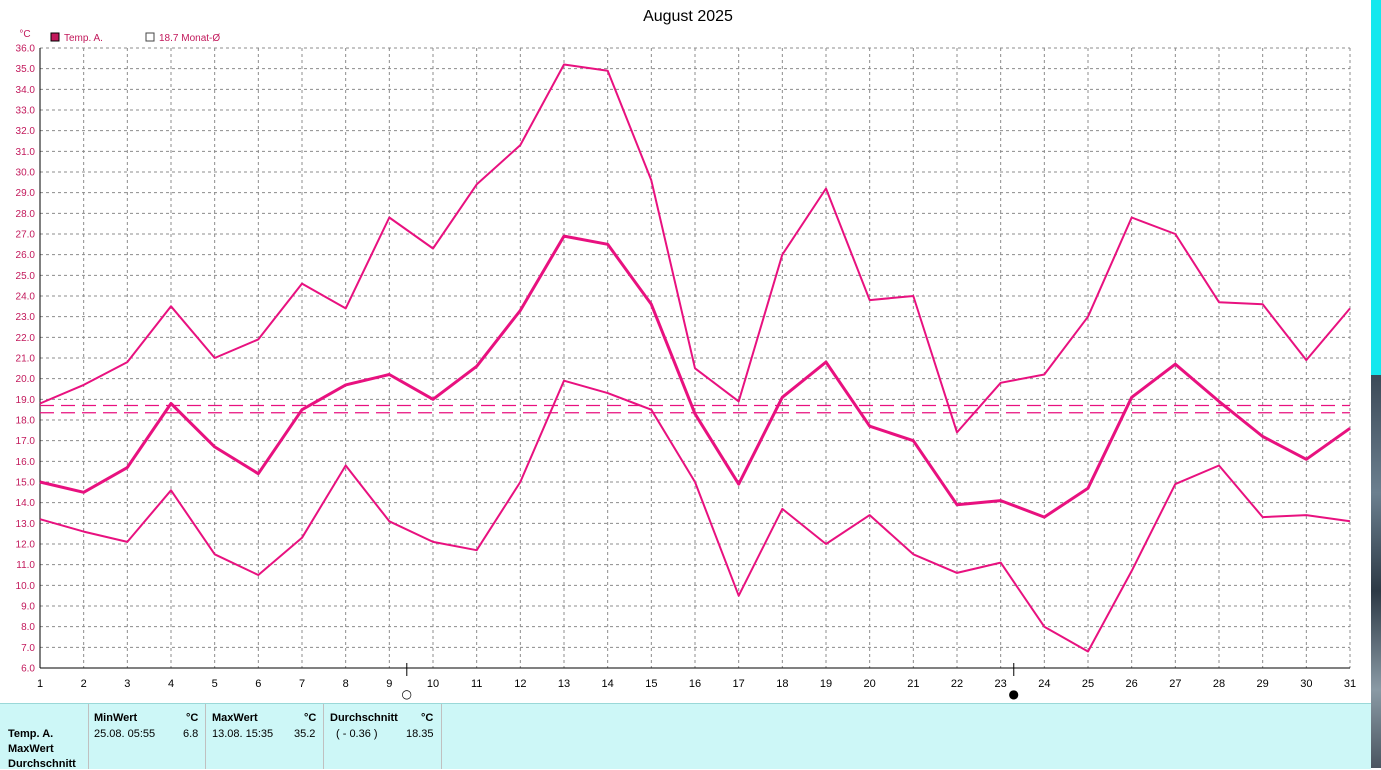 This screenshot has width=1381, height=770. I want to click on x-tick-label: 1, so click(40, 684).